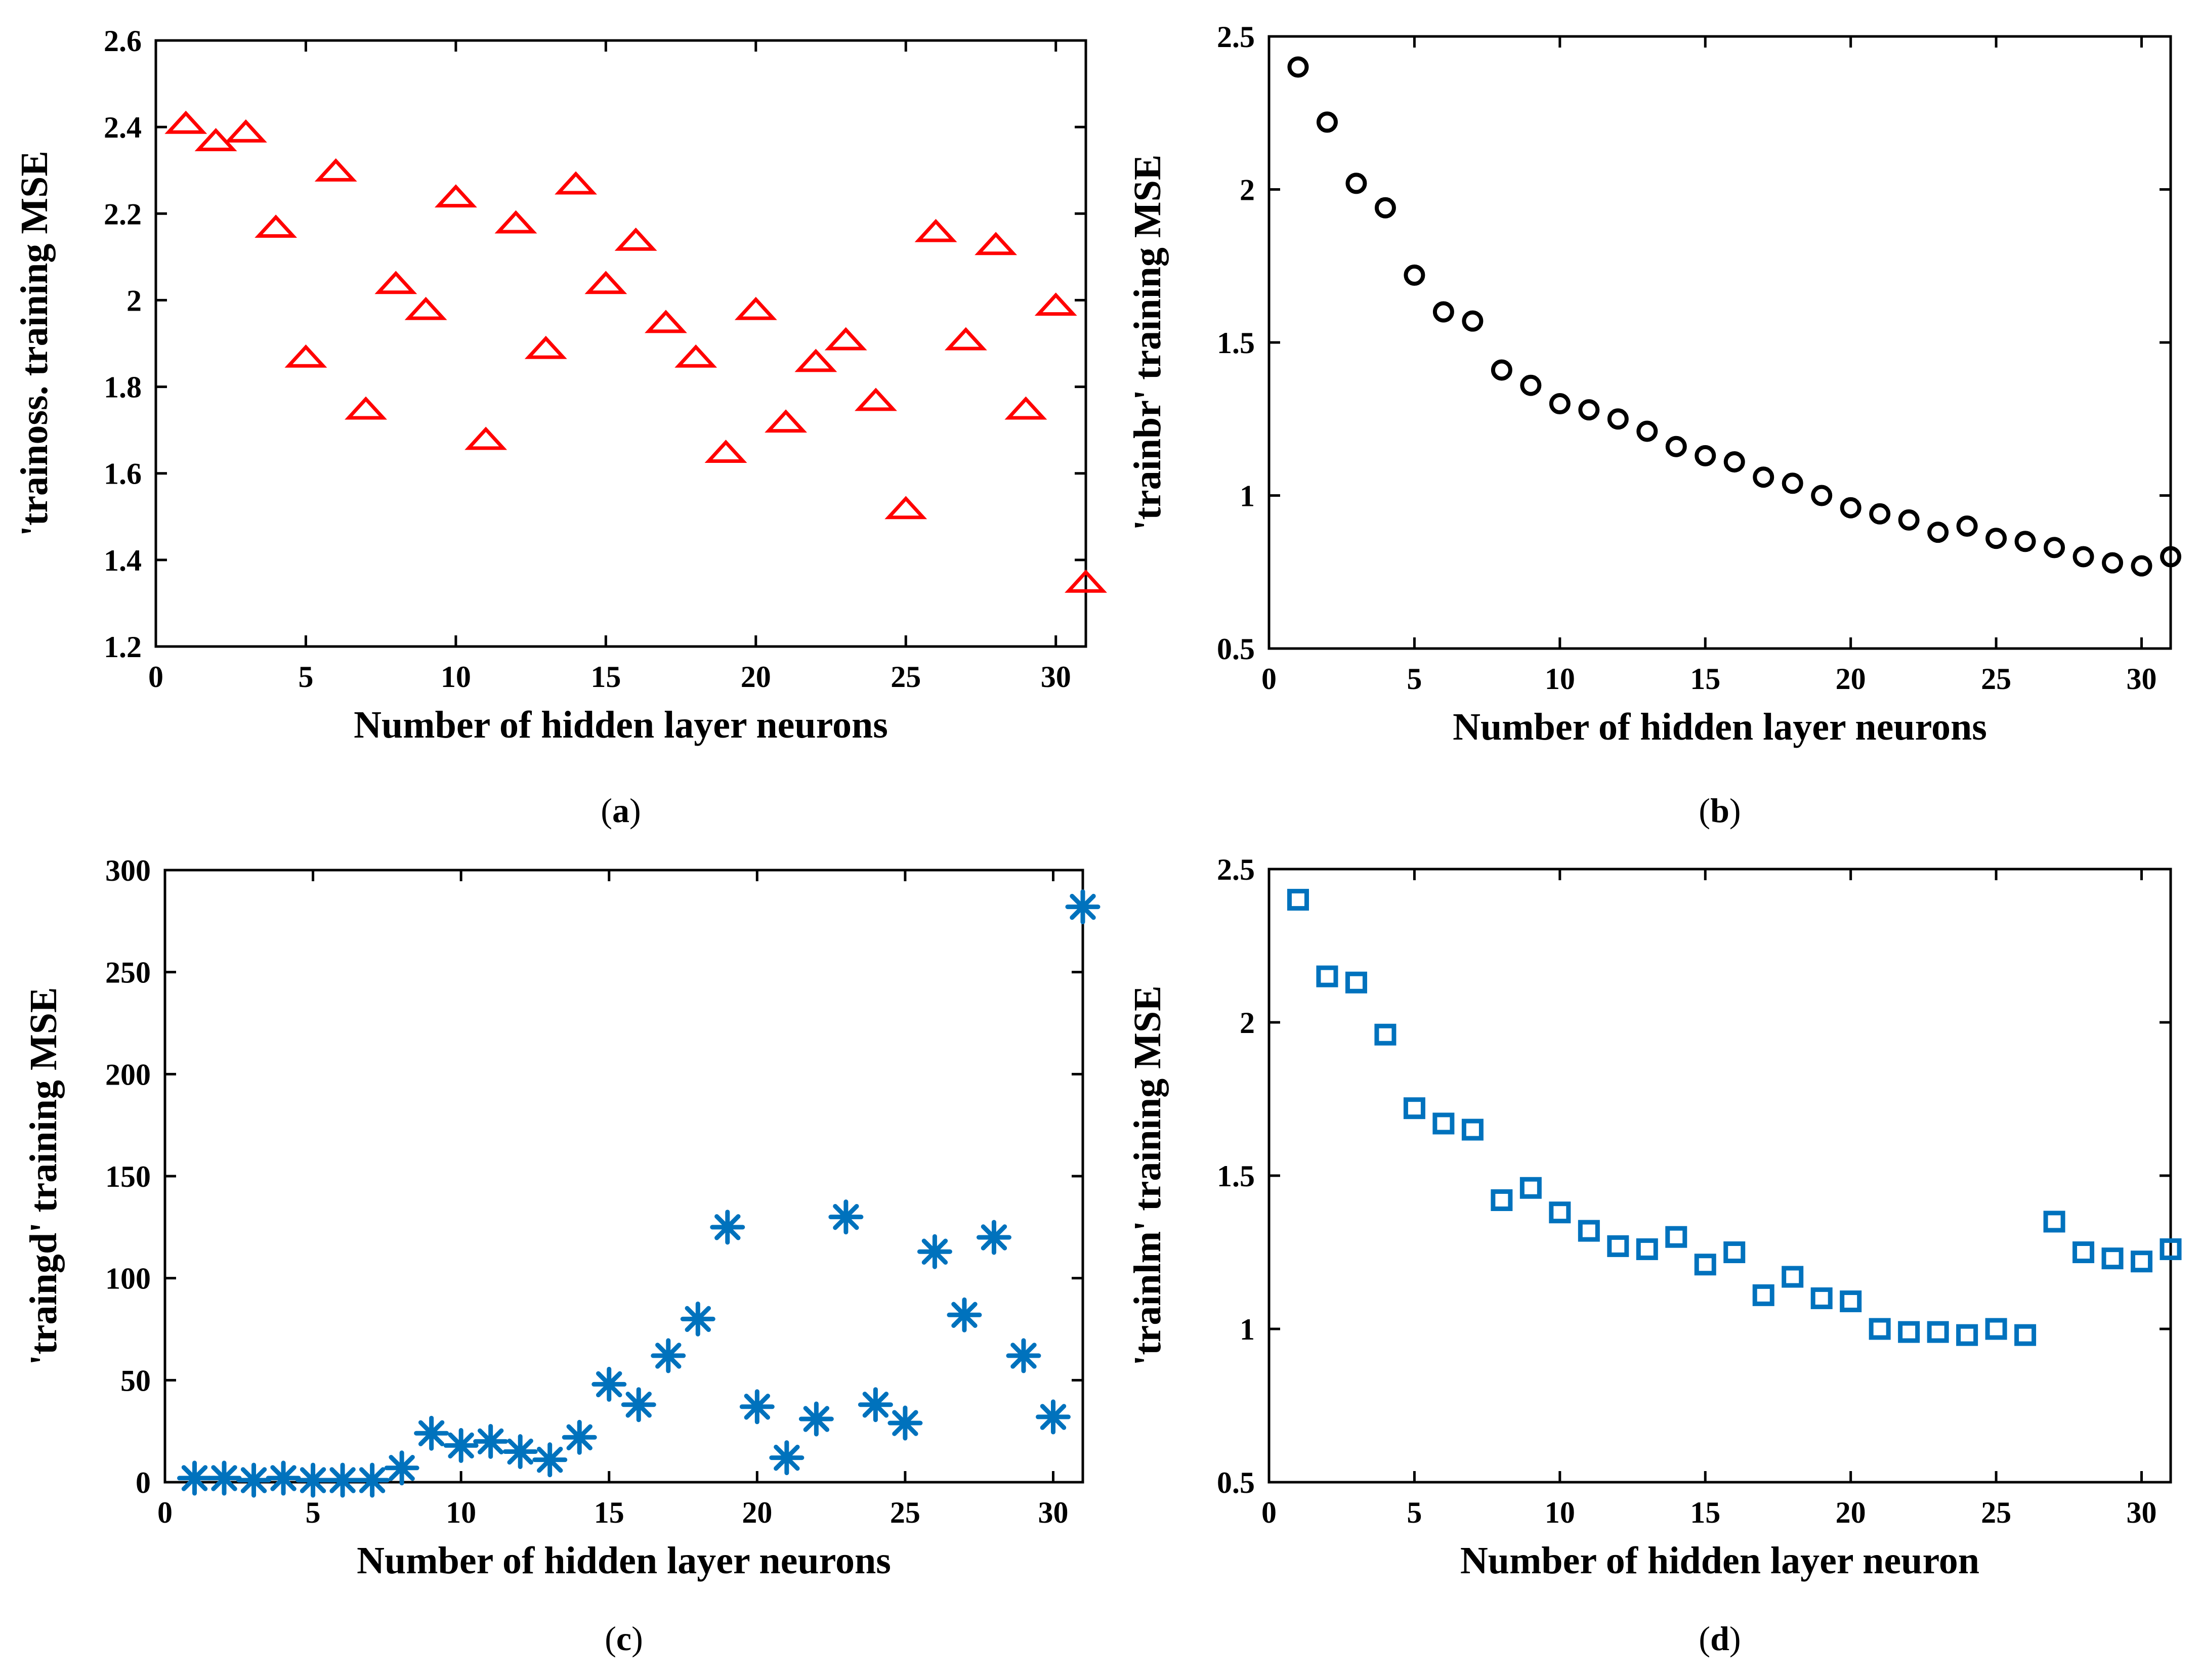  What do you see at coordinates (624, 1561) in the screenshot?
I see `x-axis-label: Number of hidden layer neurons` at bounding box center [624, 1561].